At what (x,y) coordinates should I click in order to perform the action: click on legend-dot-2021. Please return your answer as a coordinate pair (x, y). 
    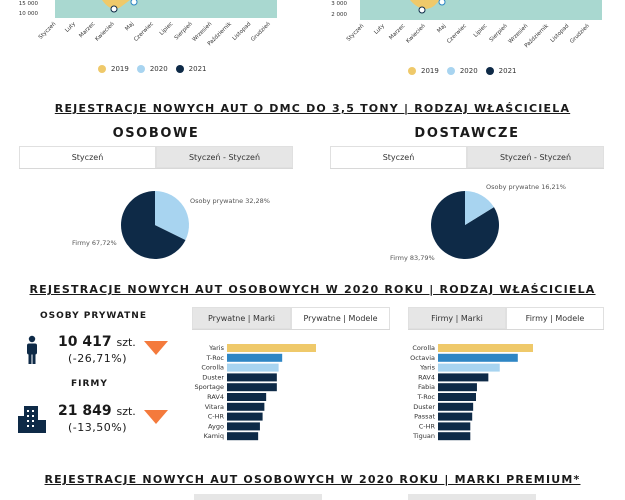
    Looking at the image, I should click on (489, 71).